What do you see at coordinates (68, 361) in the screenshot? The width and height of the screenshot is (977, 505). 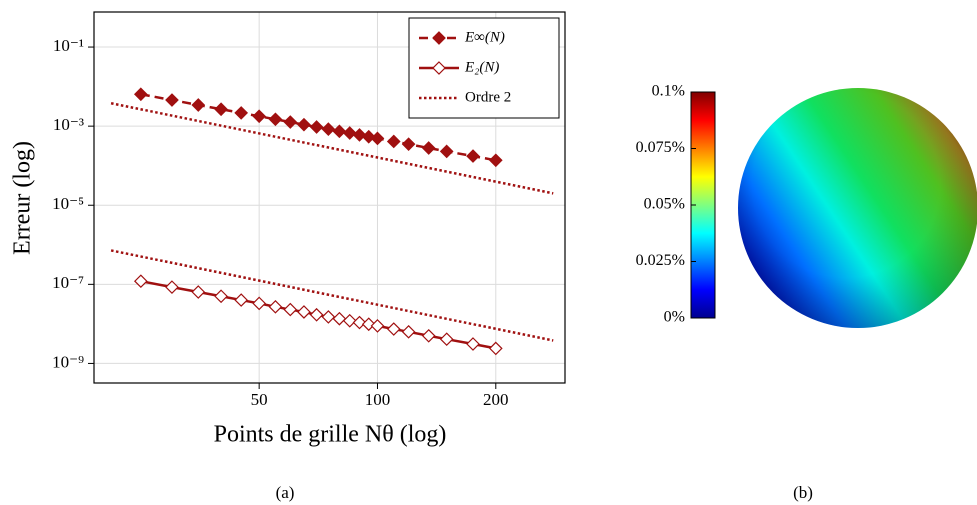 I see `y-tick-label: 10⁻⁹` at bounding box center [68, 361].